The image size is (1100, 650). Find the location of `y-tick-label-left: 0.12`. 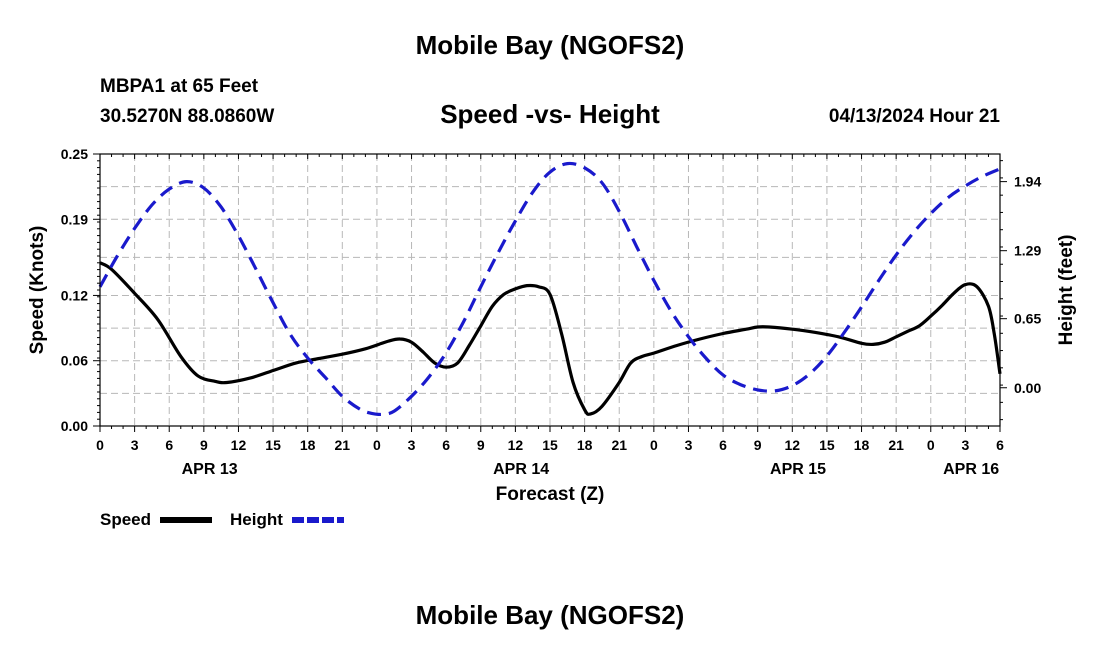

y-tick-label-left: 0.12 is located at coordinates (74, 295).